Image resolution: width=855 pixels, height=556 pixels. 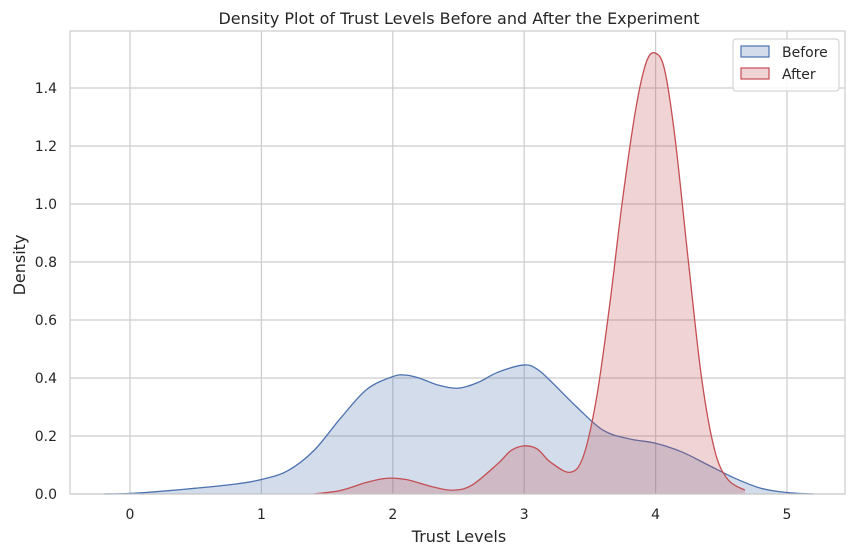 I want to click on x-tick-label: 2, so click(x=392, y=515).